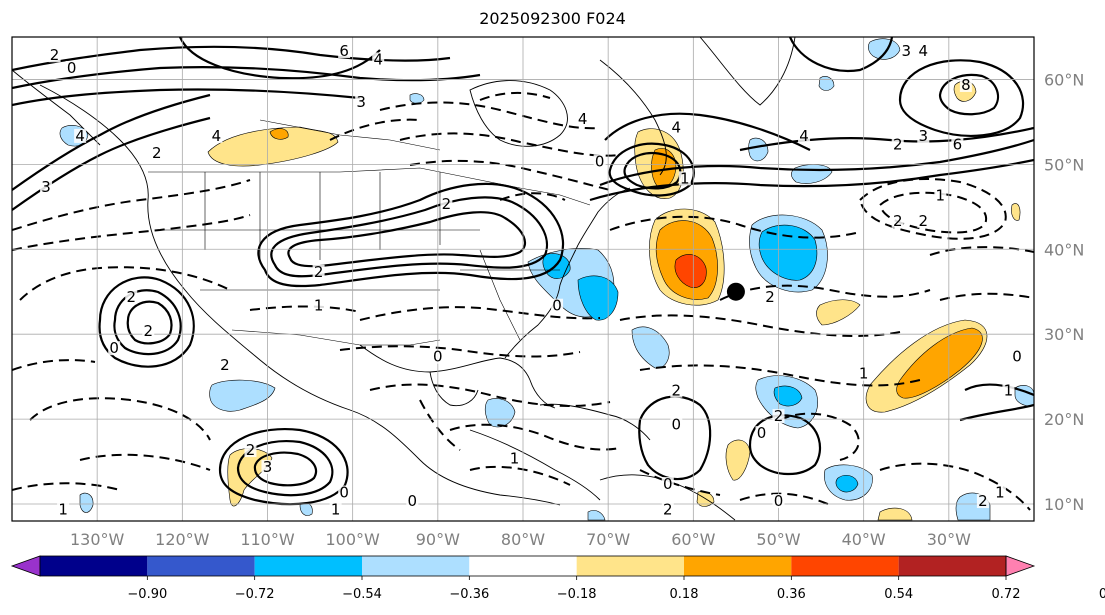  I want to click on lat-label: 50°N, so click(1064, 164).